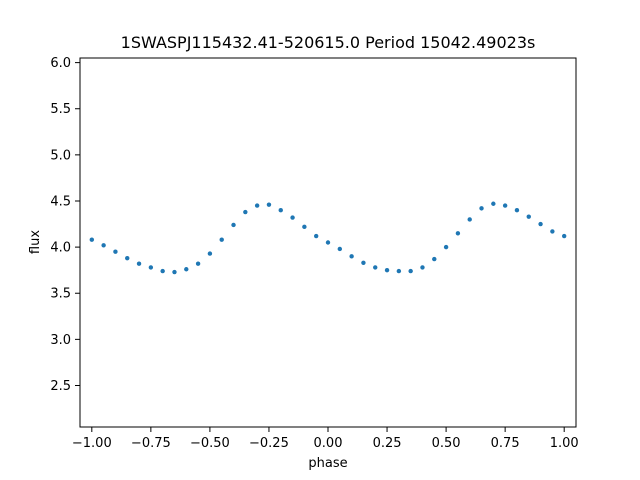 The height and width of the screenshot is (480, 640). What do you see at coordinates (387, 443) in the screenshot?
I see `x-tick-label: 0.25` at bounding box center [387, 443].